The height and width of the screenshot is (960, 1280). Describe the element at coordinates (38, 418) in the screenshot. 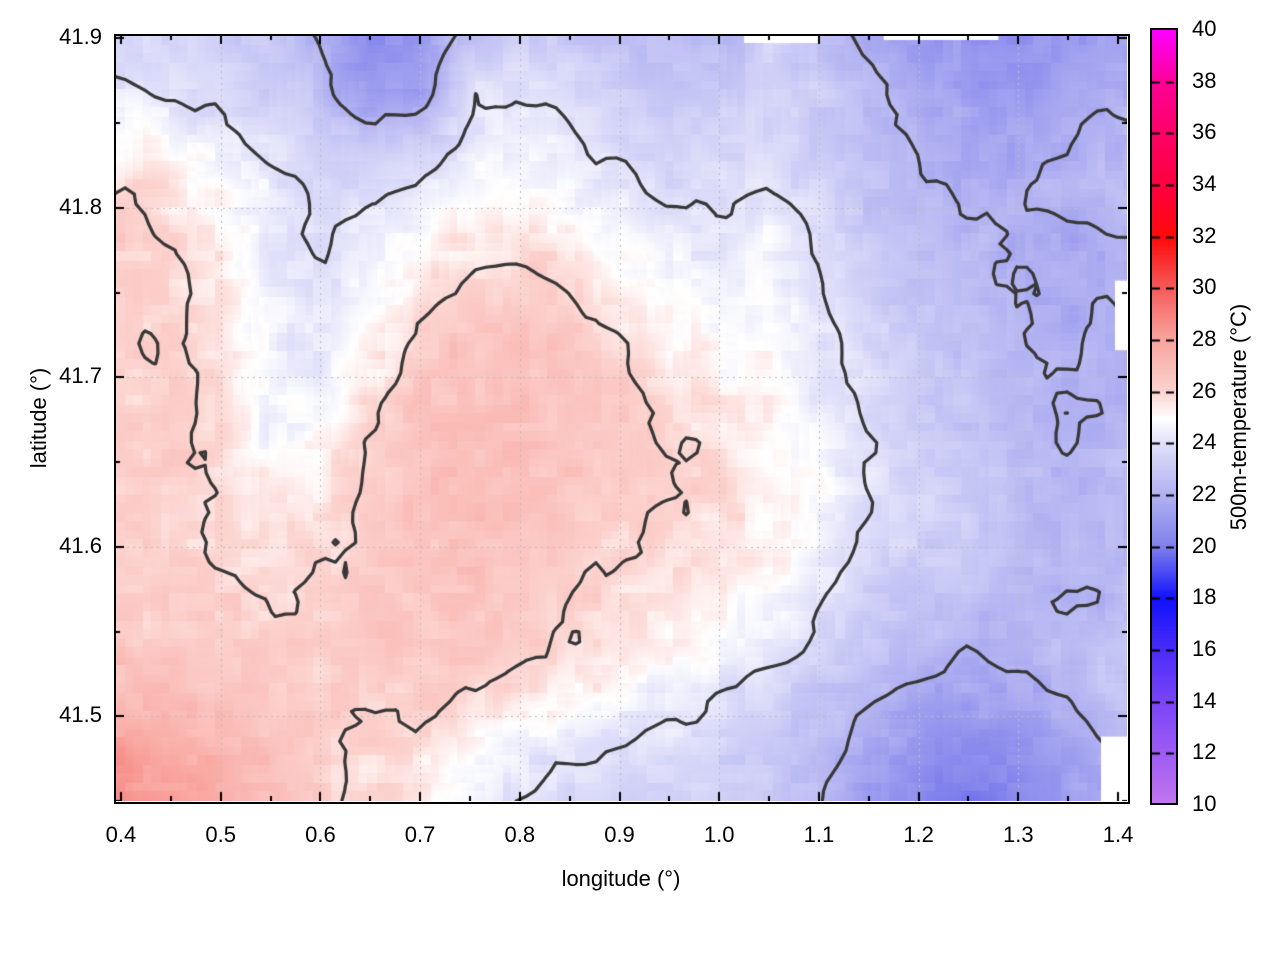

I see `y-axis-title: latitude (°)` at that location.